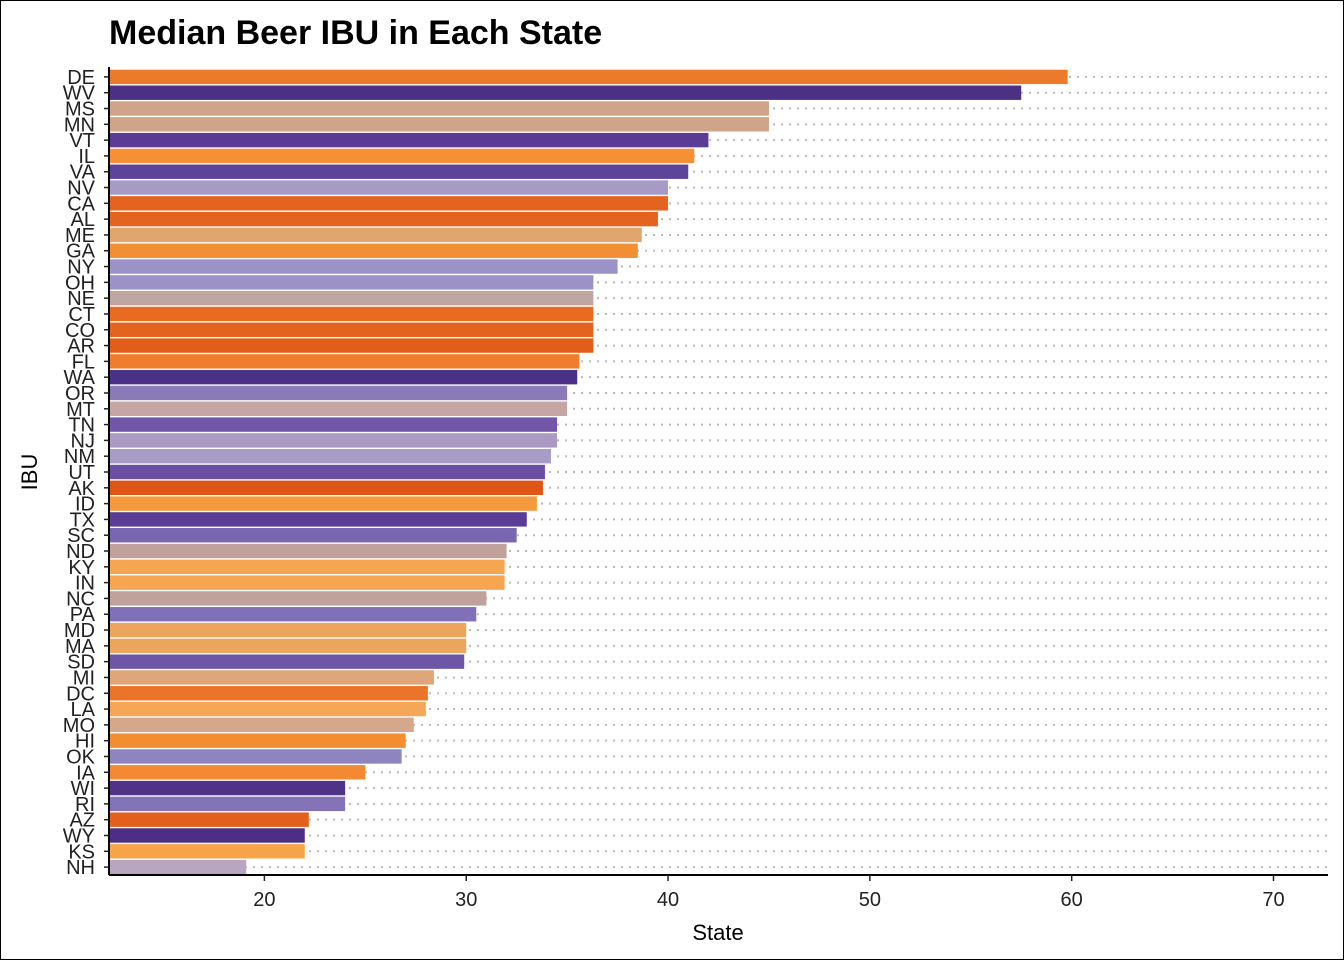  What do you see at coordinates (769, 893) in the screenshot?
I see `x-tick-labels: 20 30 40 50 60 70` at bounding box center [769, 893].